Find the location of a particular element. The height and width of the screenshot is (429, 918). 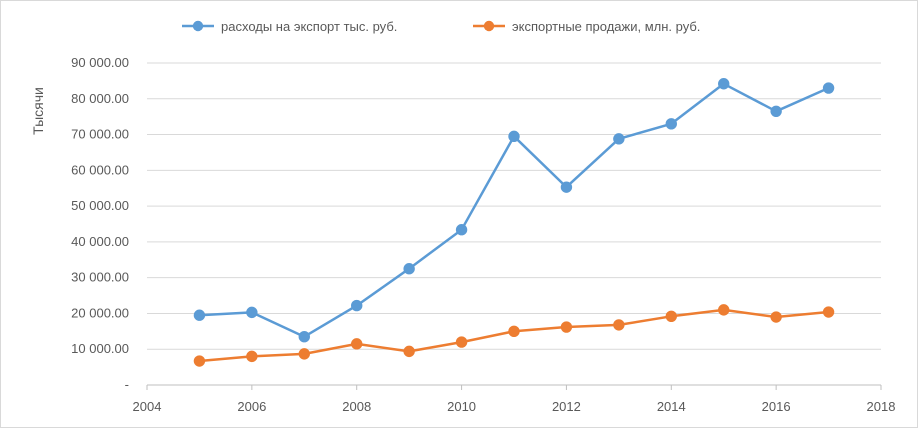

y-tick-label: 60 000.00 is located at coordinates (100, 169).